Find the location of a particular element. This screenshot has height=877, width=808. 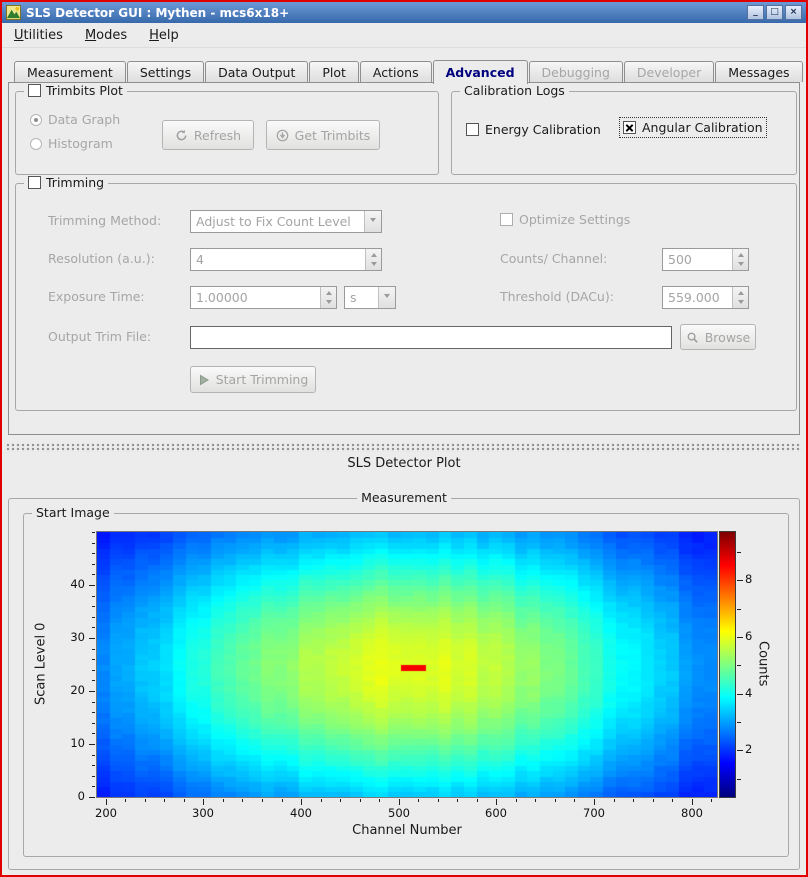

angular-calibration-checkbox is located at coordinates (629, 127).